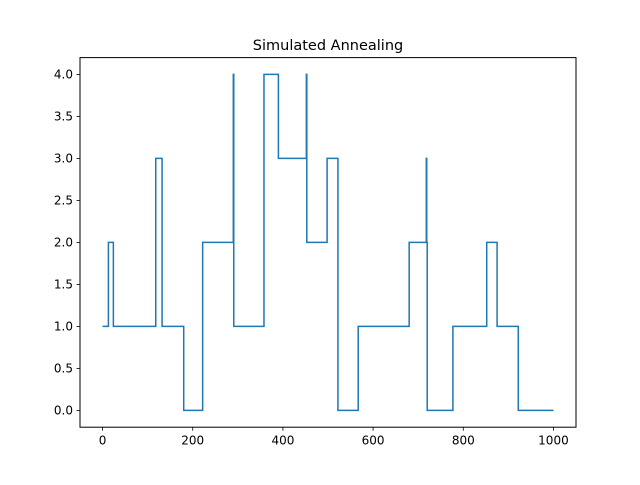  I want to click on y-tick-label: 3.0, so click(63, 159).